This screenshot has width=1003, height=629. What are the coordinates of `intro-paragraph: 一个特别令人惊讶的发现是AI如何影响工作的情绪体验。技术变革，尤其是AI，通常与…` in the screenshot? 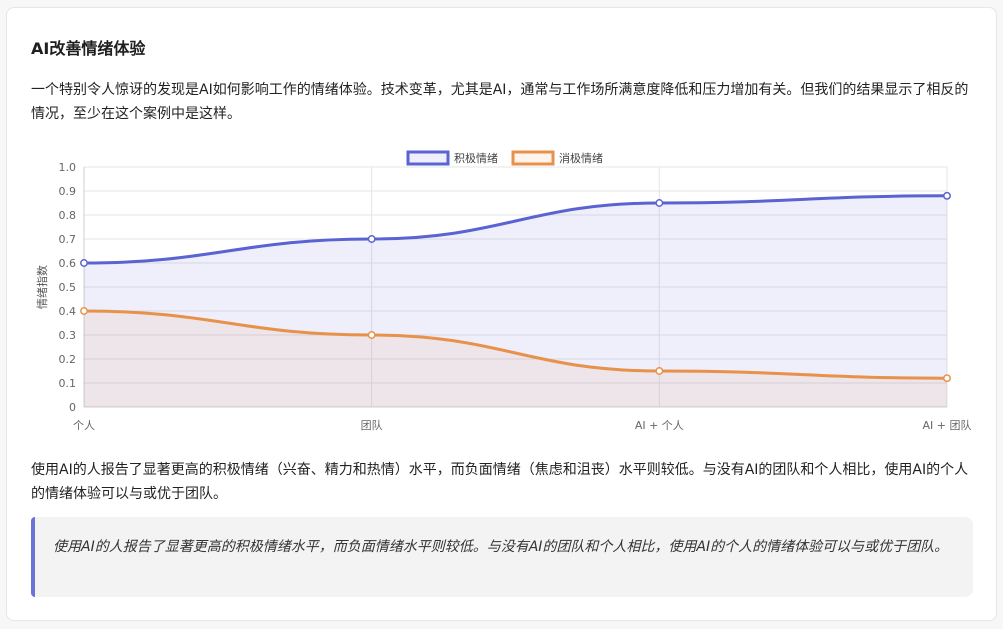 It's located at (500, 102).